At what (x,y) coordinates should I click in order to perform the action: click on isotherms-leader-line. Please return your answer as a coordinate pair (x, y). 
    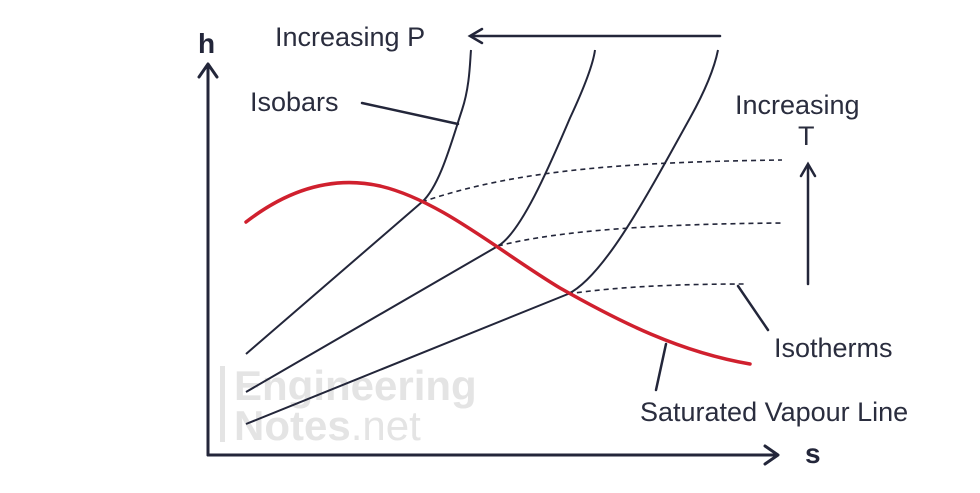
    Looking at the image, I should click on (753, 308).